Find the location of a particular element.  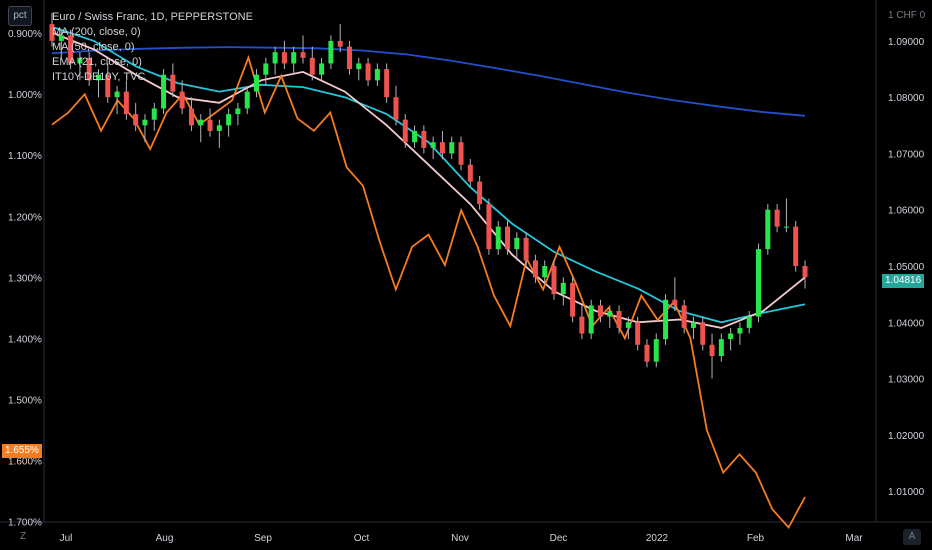

left-tick-label: 1.500% is located at coordinates (25, 400).